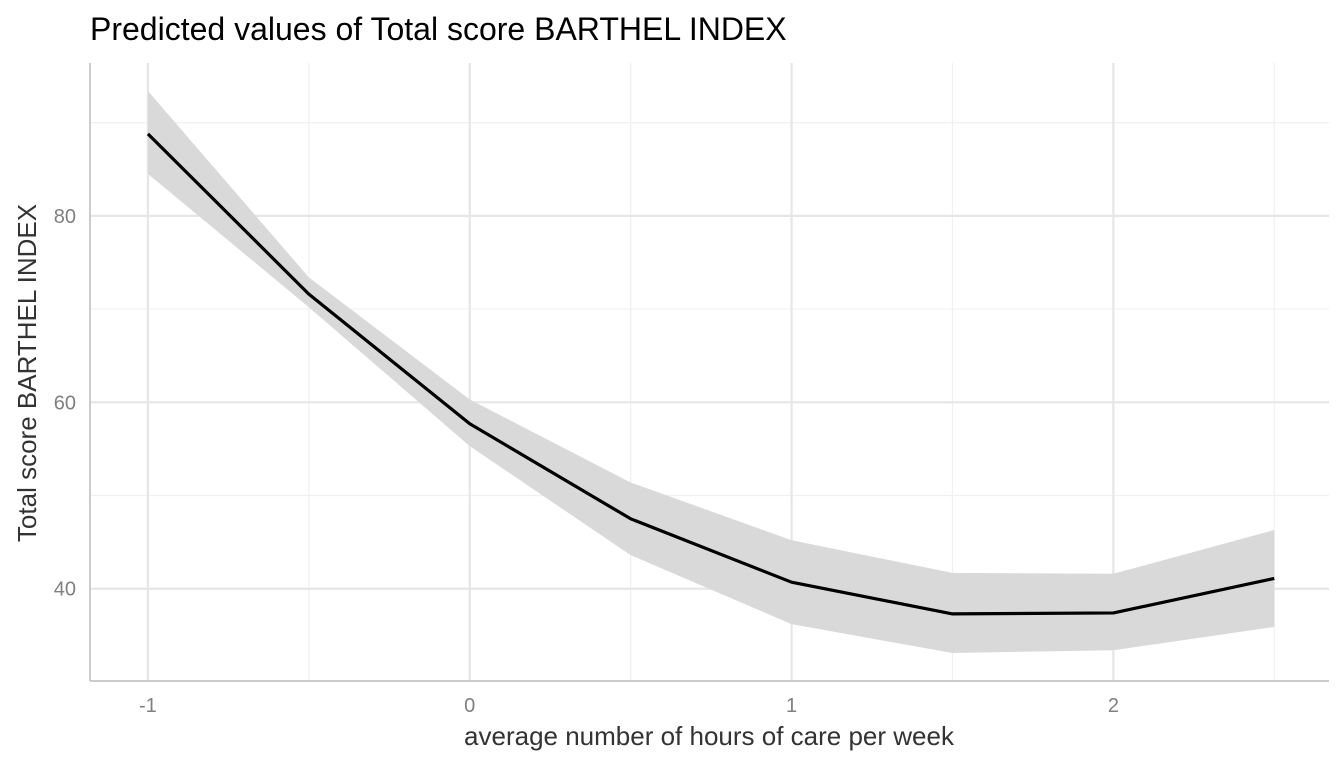 The height and width of the screenshot is (768, 1344). I want to click on y-tick-label: 40, so click(65, 590).